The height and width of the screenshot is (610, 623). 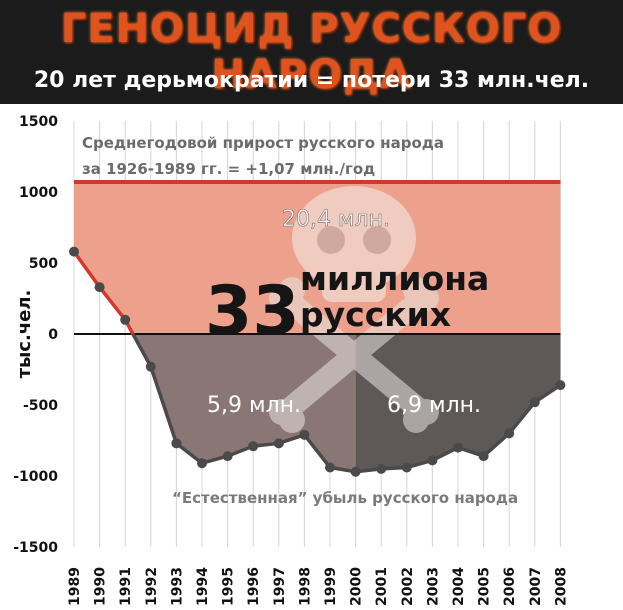 What do you see at coordinates (253, 446) in the screenshot?
I see `data-point-1996` at bounding box center [253, 446].